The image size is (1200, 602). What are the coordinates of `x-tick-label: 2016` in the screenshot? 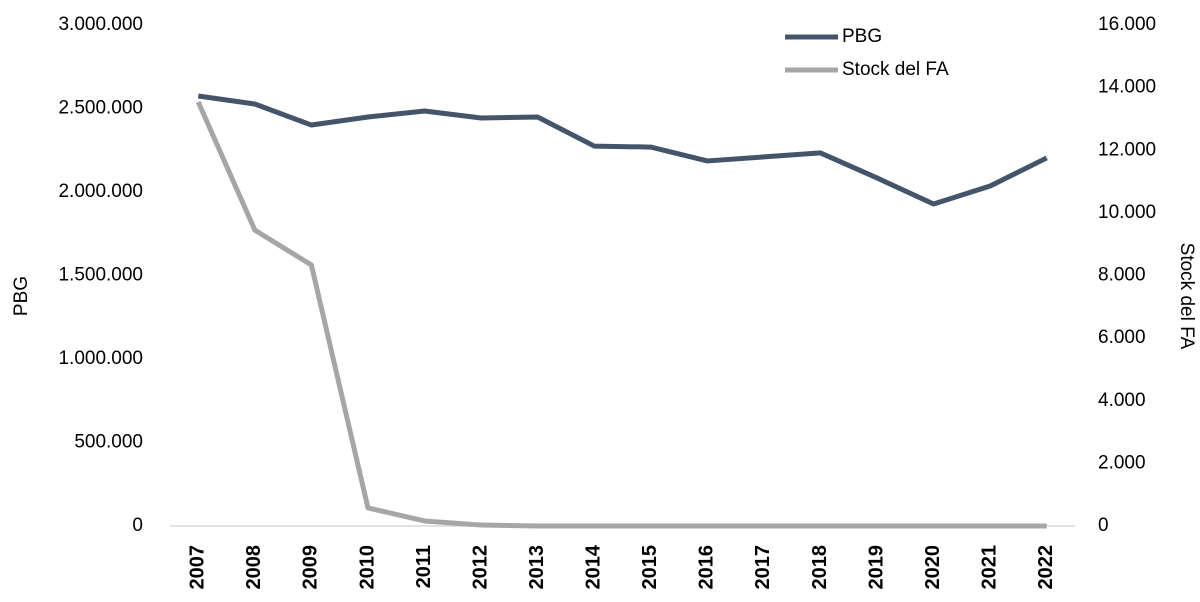 It's located at (707, 567).